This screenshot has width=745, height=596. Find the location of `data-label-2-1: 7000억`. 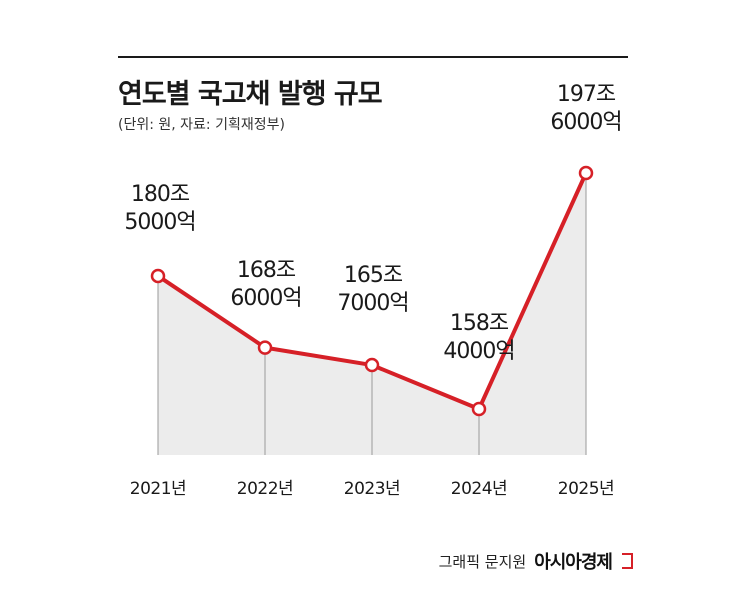

data-label-2-1: 7000억 is located at coordinates (372, 303).